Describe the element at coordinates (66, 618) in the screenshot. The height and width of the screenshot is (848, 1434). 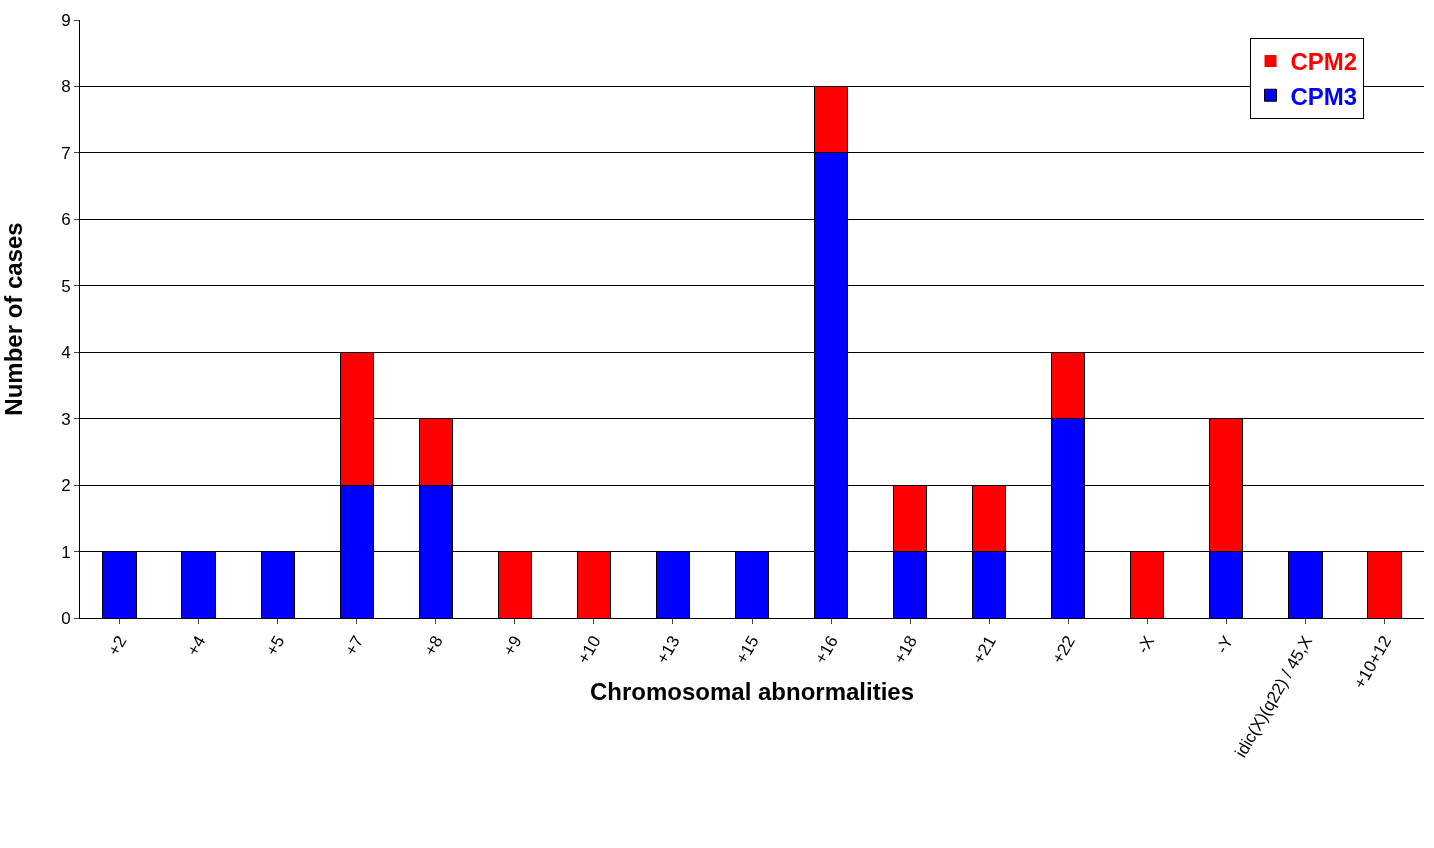
I see `y-tick-label: 0` at that location.